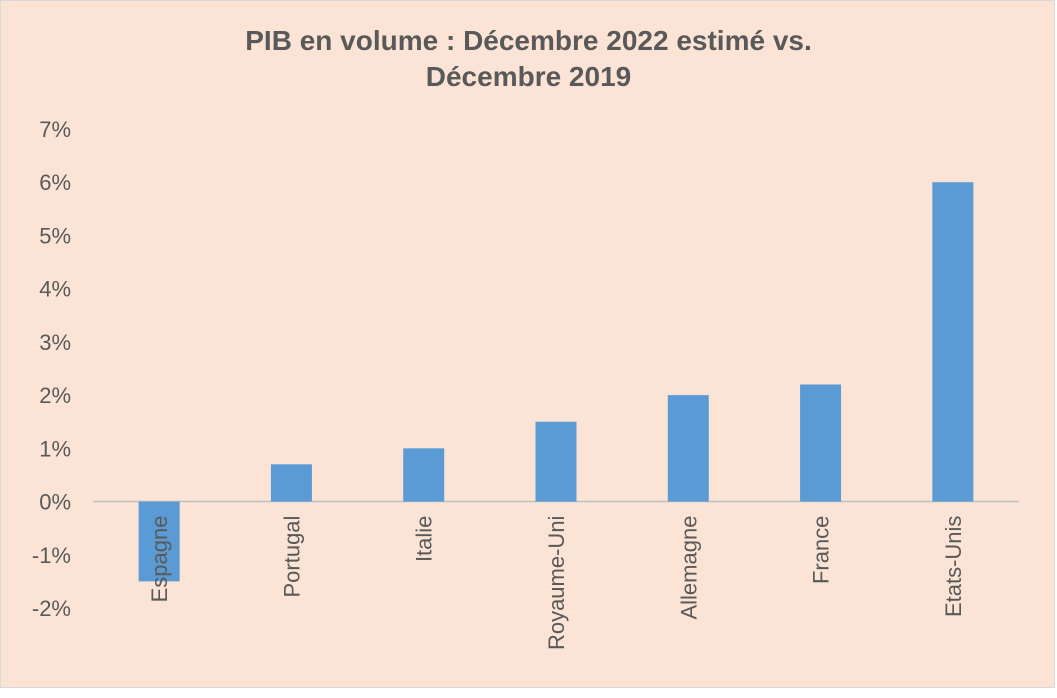 This screenshot has height=698, width=1057. What do you see at coordinates (51, 555) in the screenshot?
I see `y-tick-label: -1%` at bounding box center [51, 555].